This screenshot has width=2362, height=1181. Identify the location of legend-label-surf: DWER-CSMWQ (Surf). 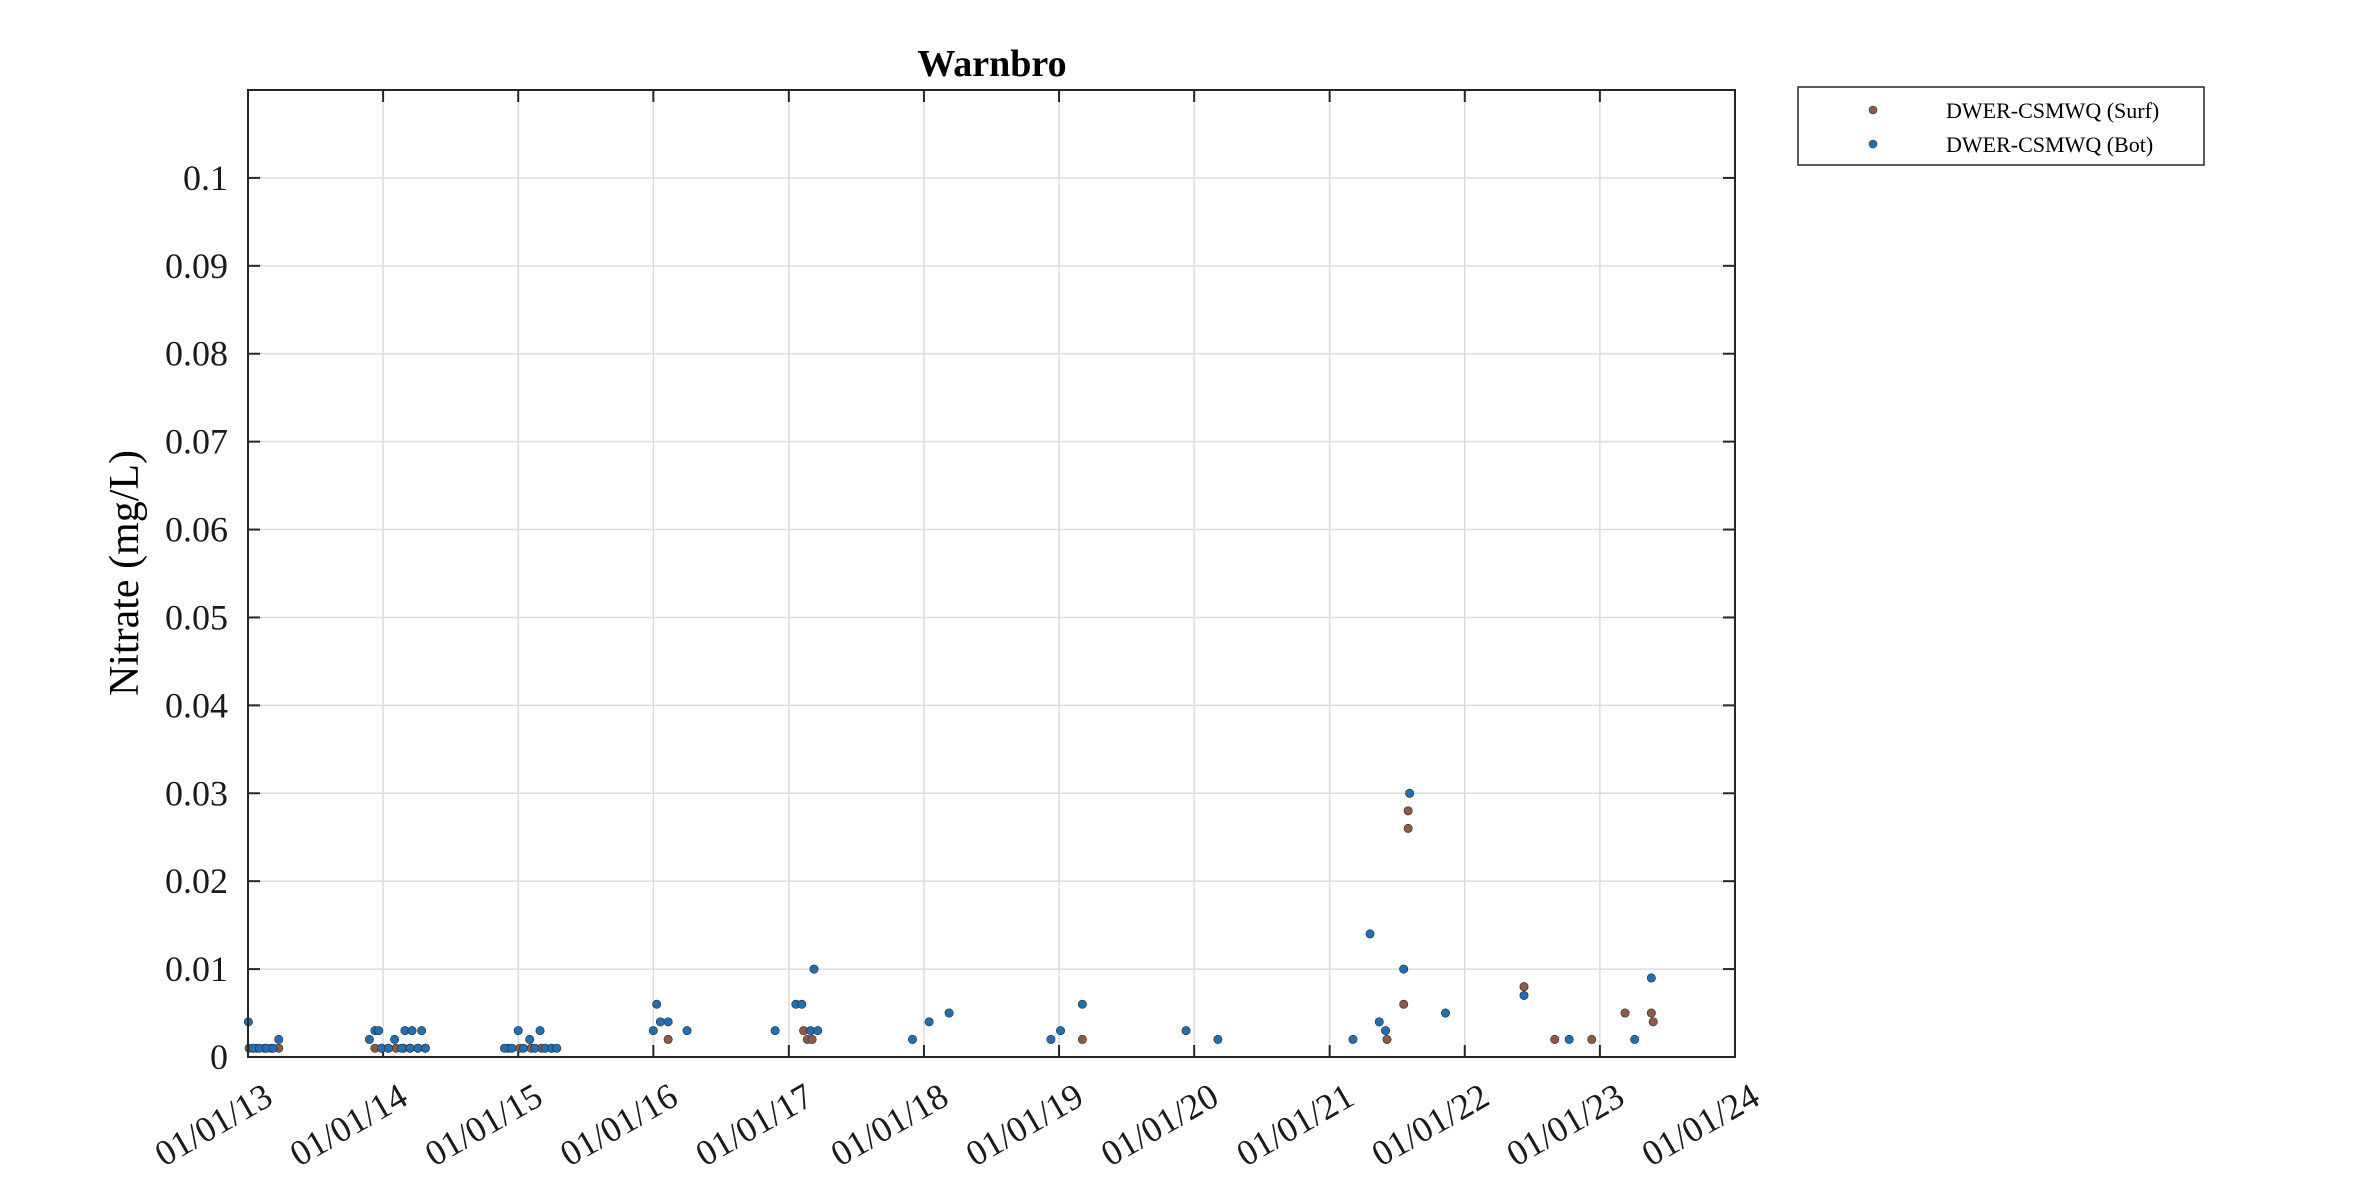
(2052, 110).